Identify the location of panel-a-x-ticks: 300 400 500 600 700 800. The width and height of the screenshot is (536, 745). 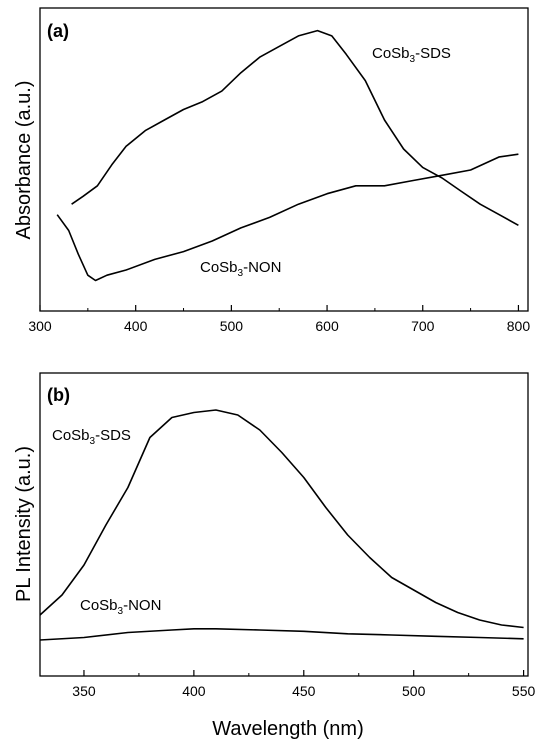
(279, 319).